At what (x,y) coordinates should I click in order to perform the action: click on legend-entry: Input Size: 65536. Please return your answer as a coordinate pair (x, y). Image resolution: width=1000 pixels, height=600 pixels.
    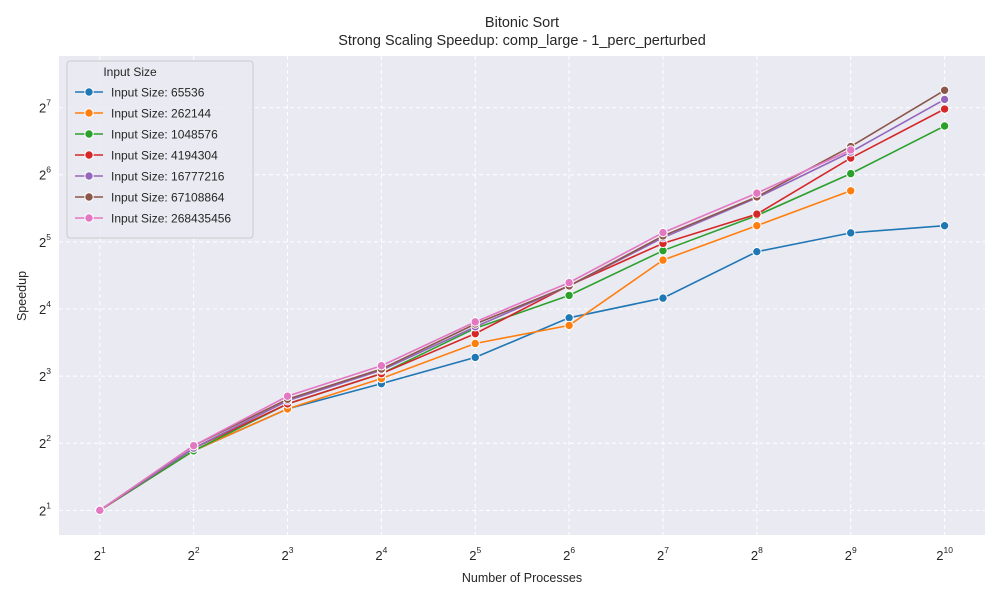
    Looking at the image, I should click on (158, 93).